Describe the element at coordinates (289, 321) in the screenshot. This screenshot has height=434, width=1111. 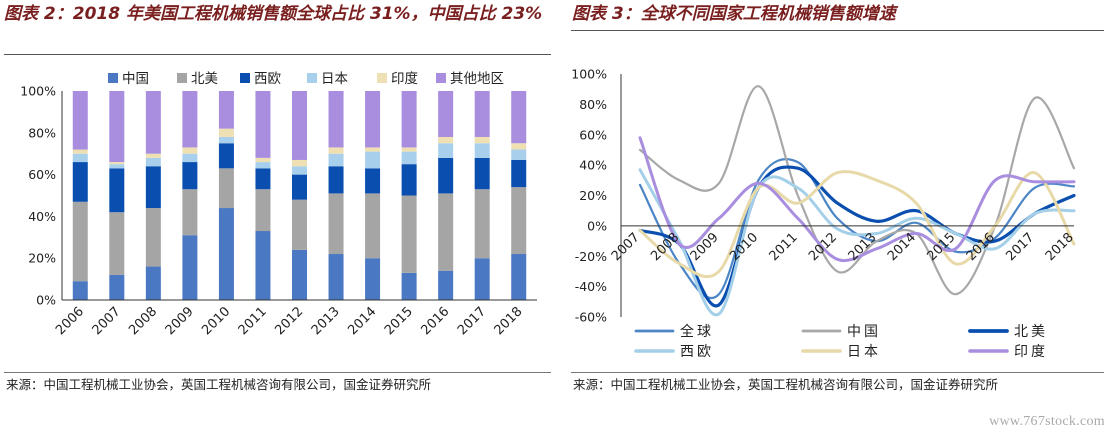
I see `x-tick-label: 2012` at that location.